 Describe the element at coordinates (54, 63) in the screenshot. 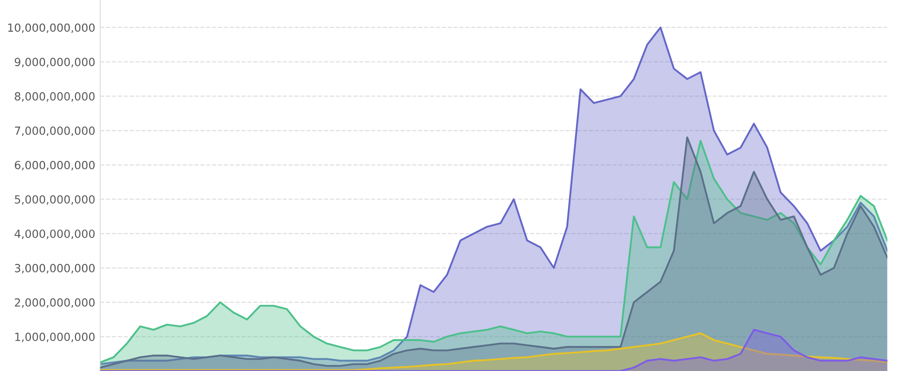

I see `y-tick-label: 9,000,000,000` at that location.